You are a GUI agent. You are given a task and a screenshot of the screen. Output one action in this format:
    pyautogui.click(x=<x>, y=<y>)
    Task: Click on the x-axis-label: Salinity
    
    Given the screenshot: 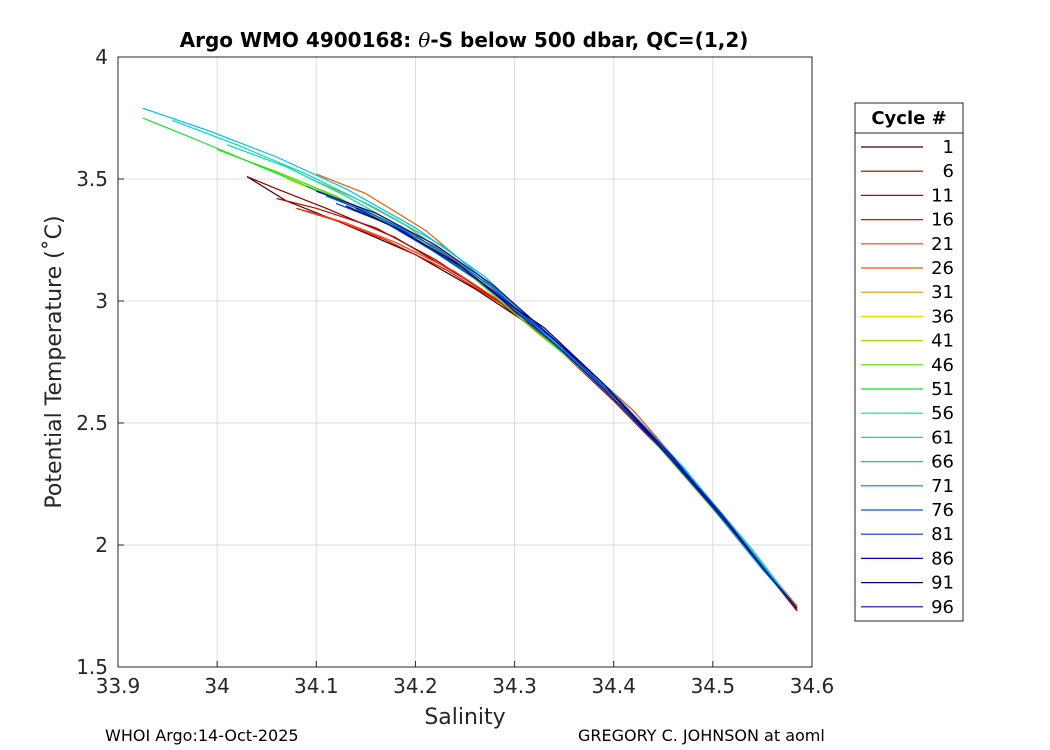 What is the action you would take?
    pyautogui.click(x=464, y=717)
    